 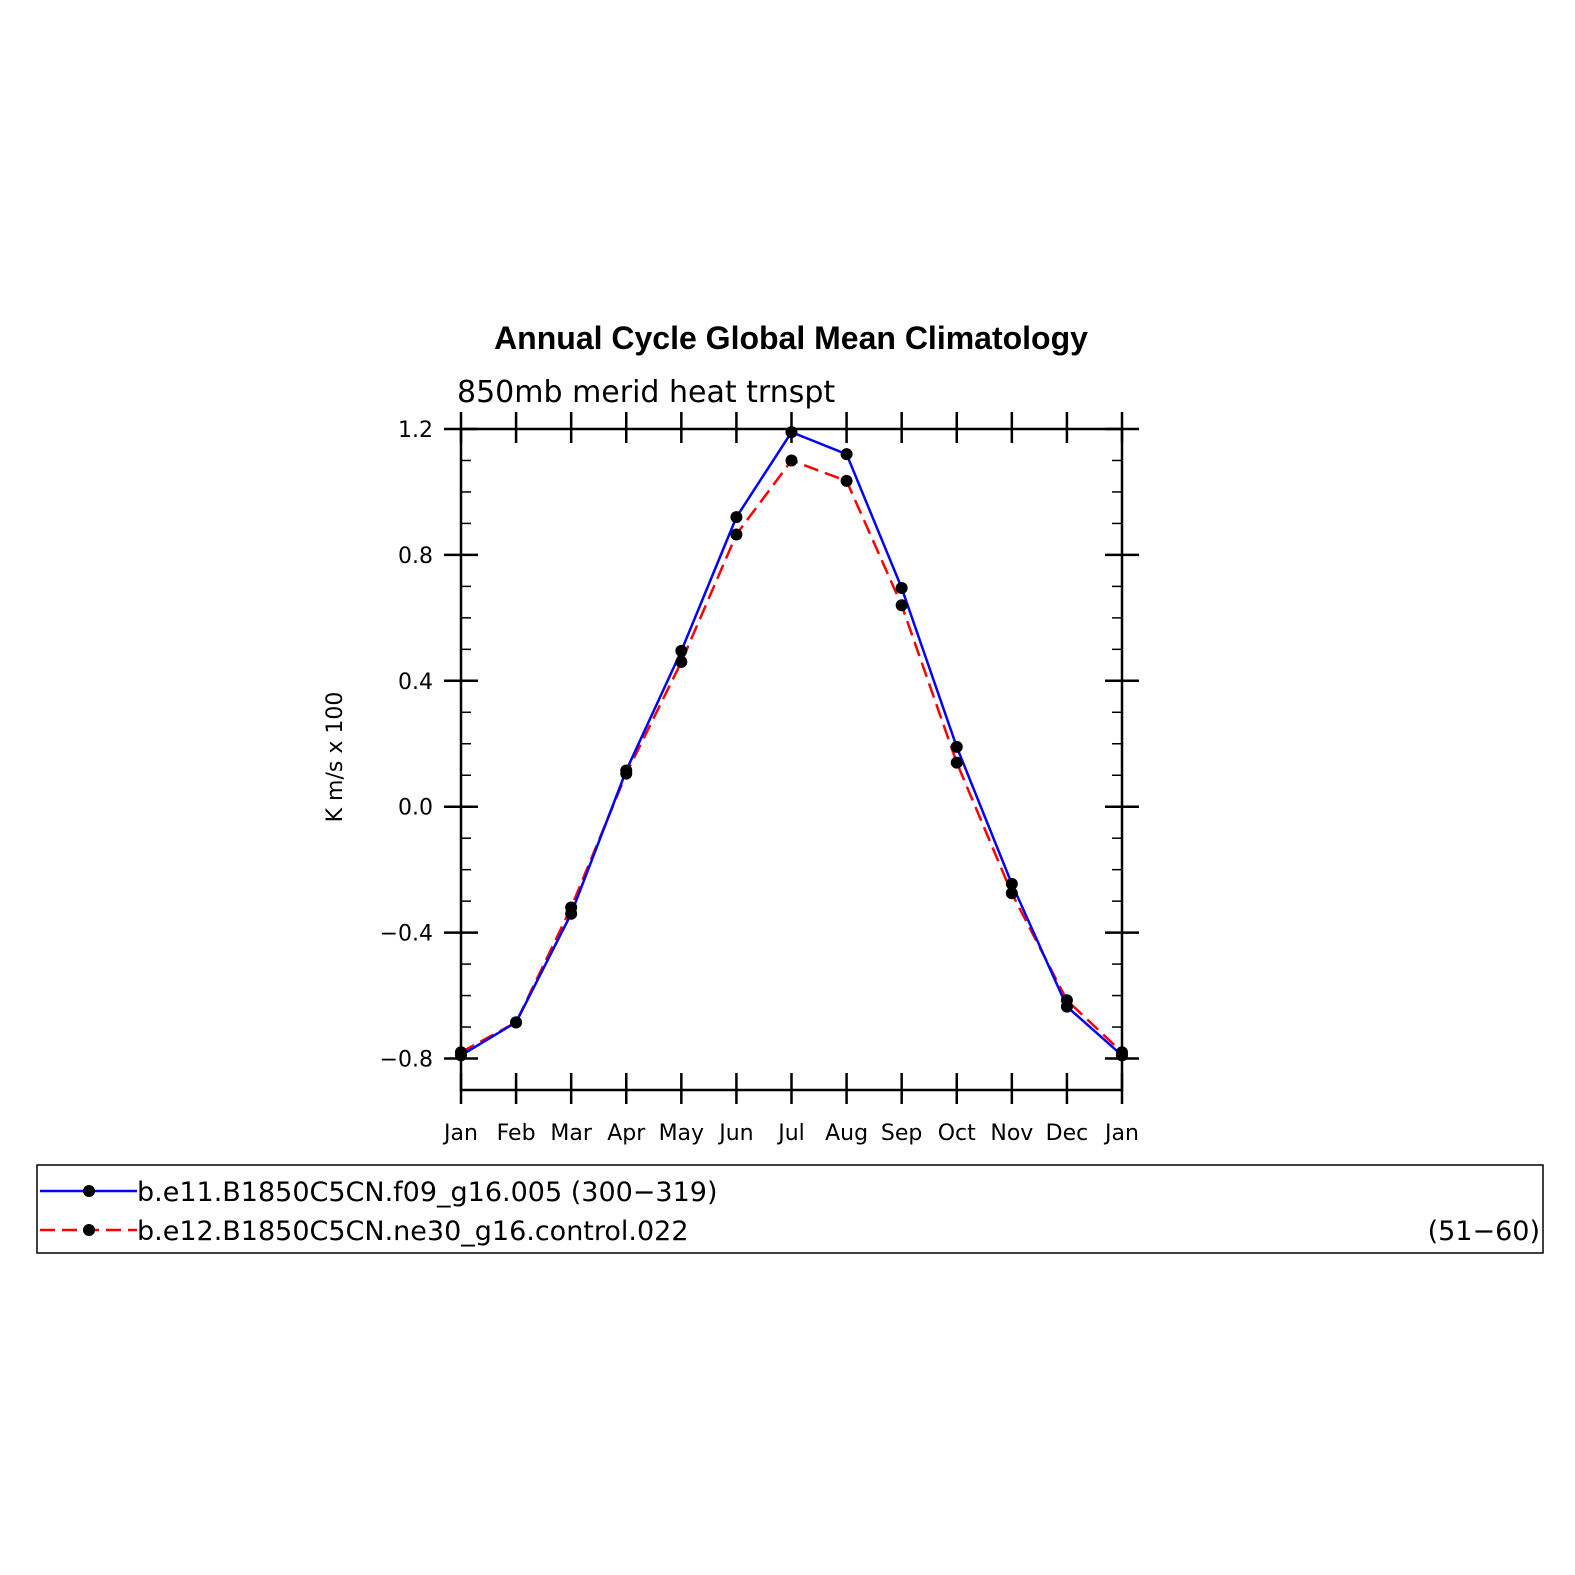 I want to click on legend-frame, so click(x=790, y=1209).